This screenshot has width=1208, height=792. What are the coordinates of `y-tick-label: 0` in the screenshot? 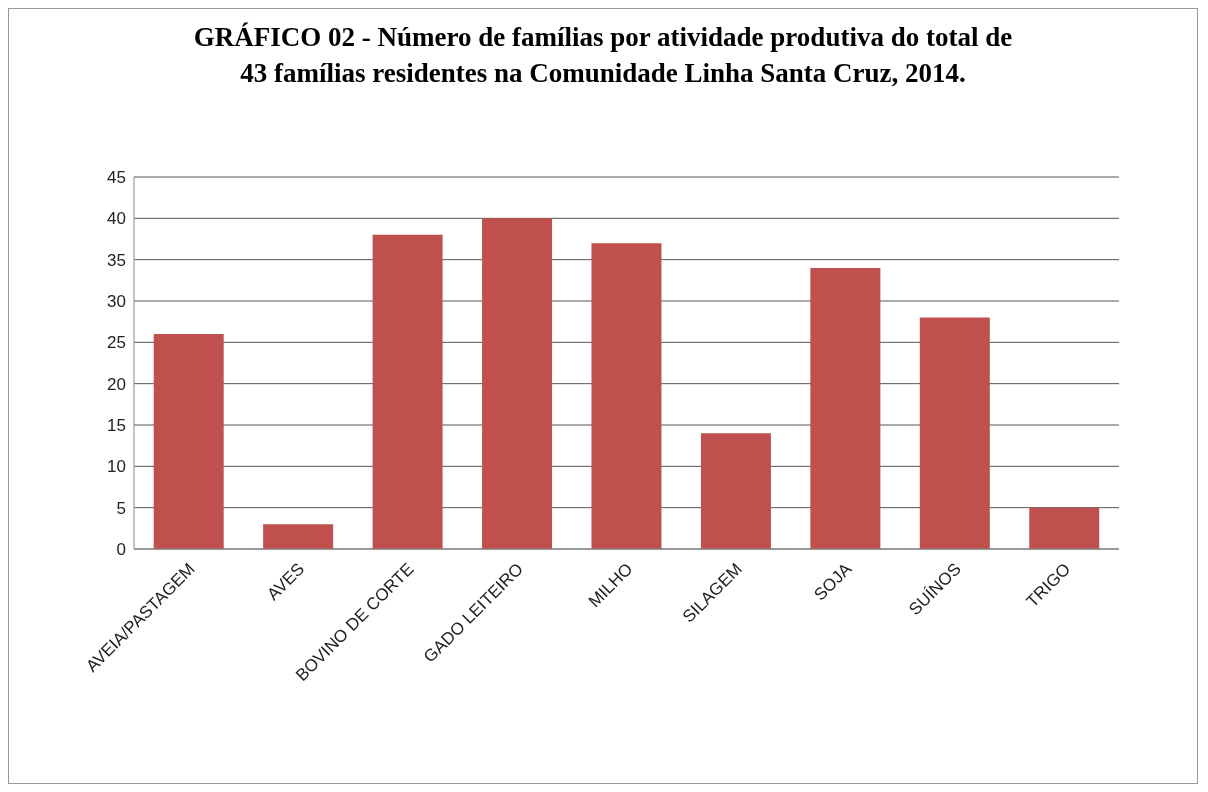 It's located at (121, 550).